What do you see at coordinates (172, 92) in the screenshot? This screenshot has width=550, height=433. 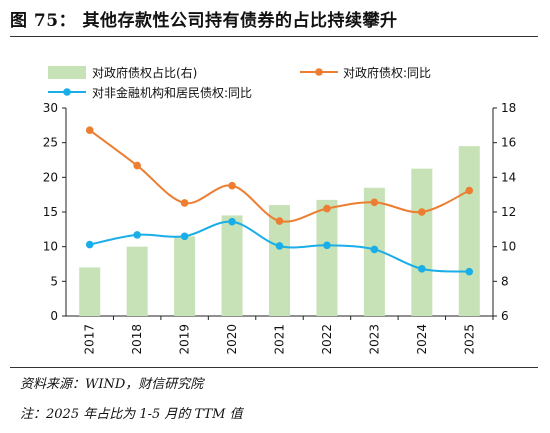 I see `legend-label: 对非金融机构和居民债权:同比` at bounding box center [172, 92].